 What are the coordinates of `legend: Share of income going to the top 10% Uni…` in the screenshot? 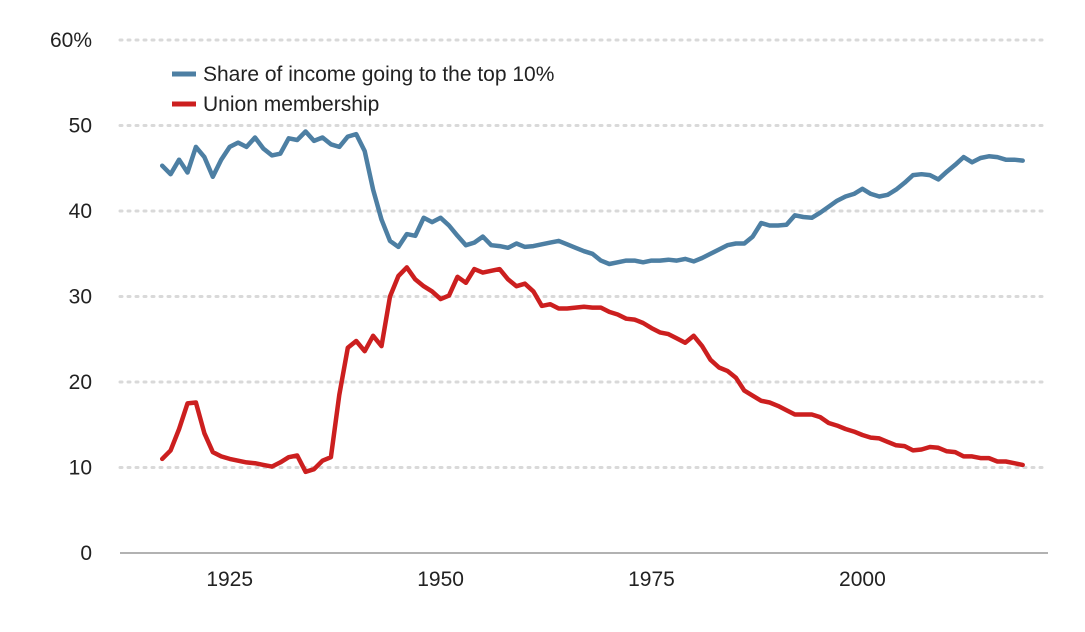 It's located at (363, 89).